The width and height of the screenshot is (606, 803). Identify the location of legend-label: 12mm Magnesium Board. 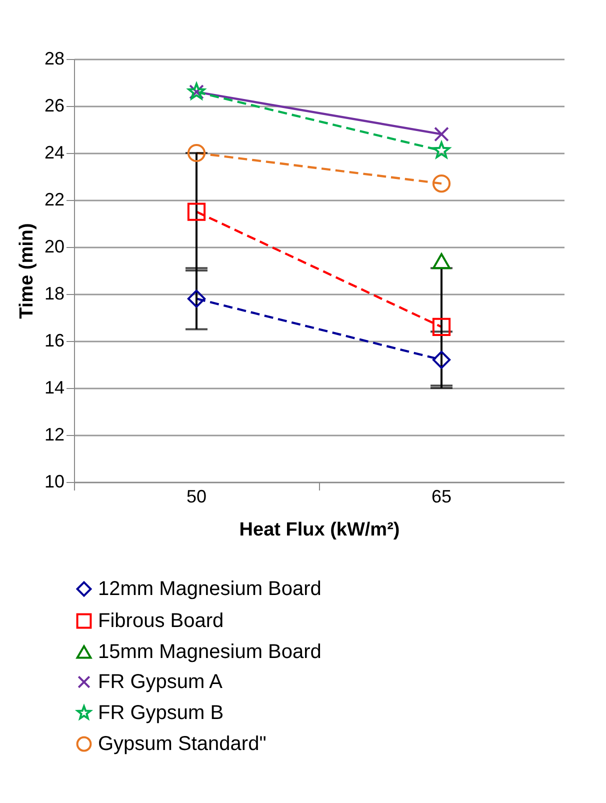
(210, 589).